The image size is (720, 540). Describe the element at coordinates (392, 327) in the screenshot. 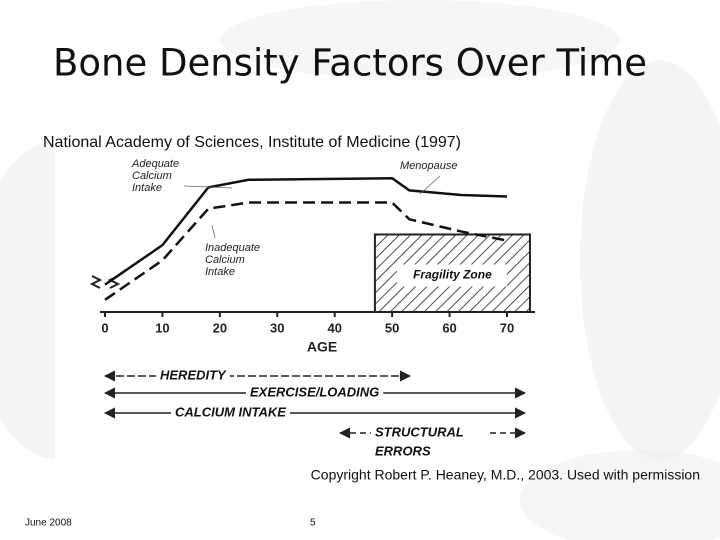

I see `x-tick-label: 50` at that location.